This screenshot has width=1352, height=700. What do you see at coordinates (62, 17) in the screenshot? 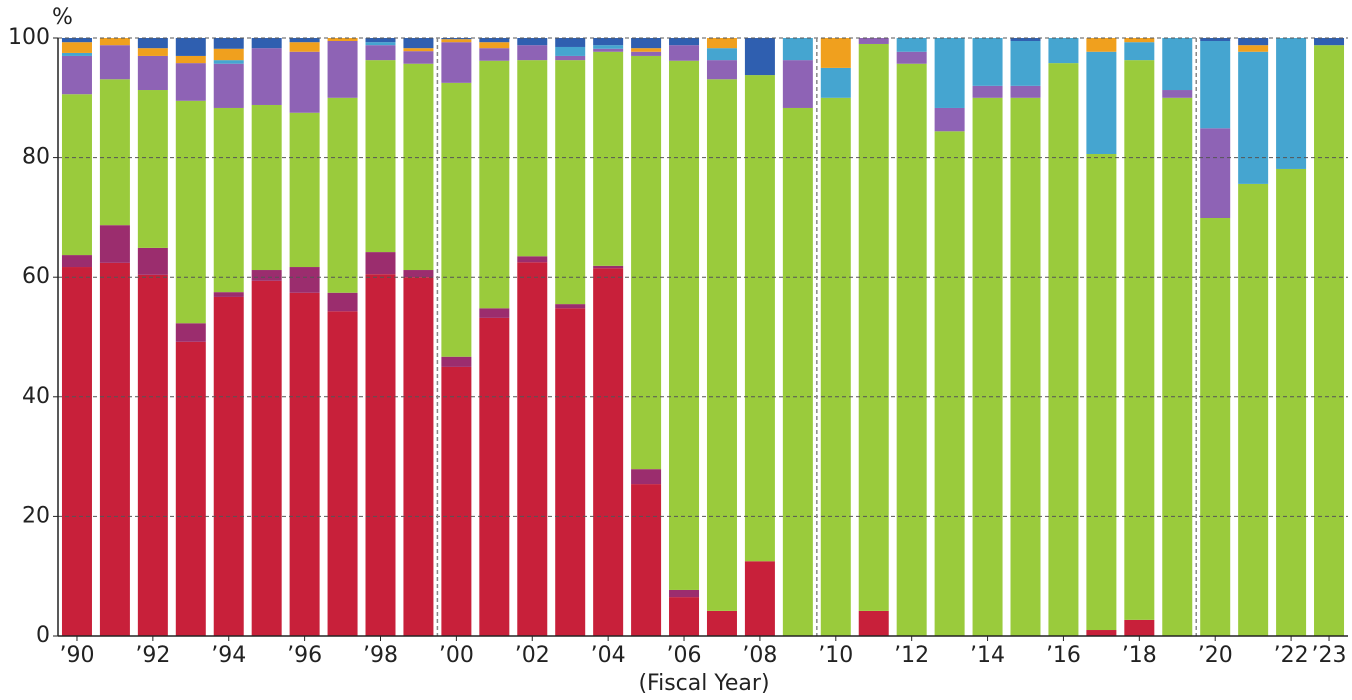
I see `y-unit: %` at bounding box center [62, 17].